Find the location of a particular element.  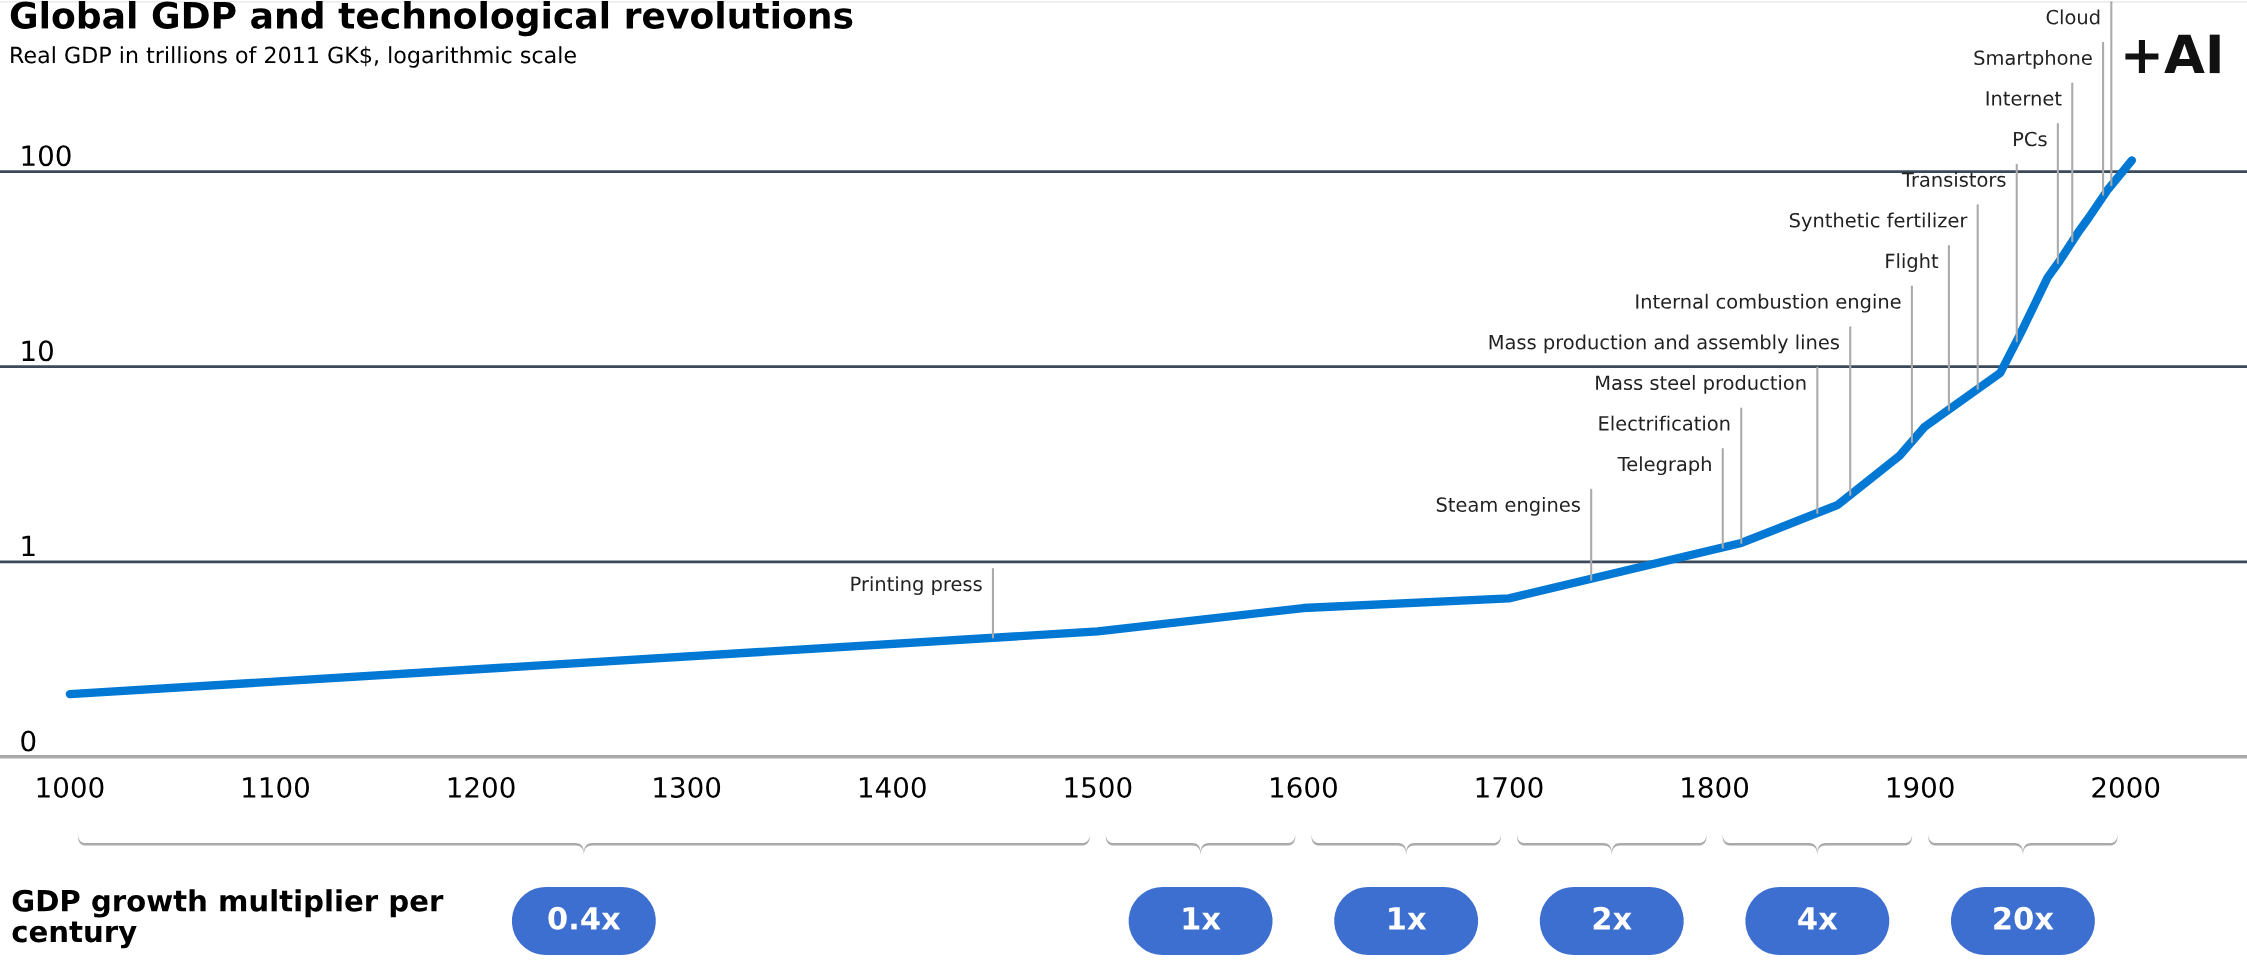

annotation: Smartphone is located at coordinates (2033, 59).